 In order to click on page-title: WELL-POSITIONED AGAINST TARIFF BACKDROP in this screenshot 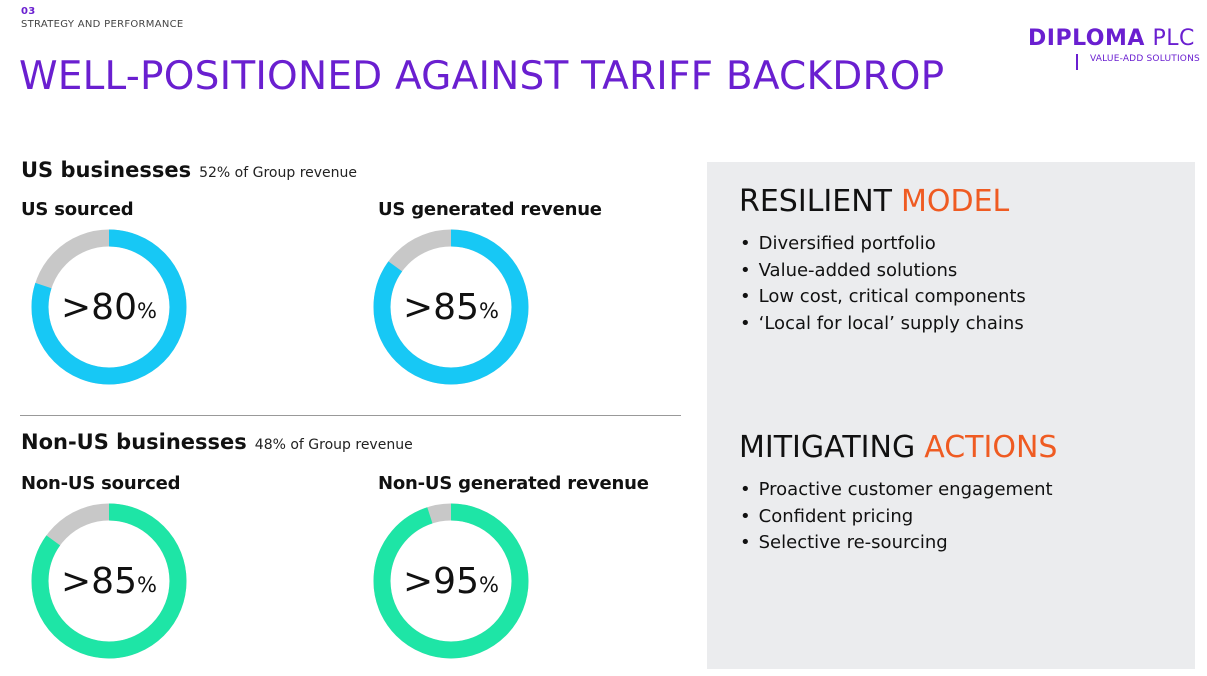, I will do `click(482, 76)`.